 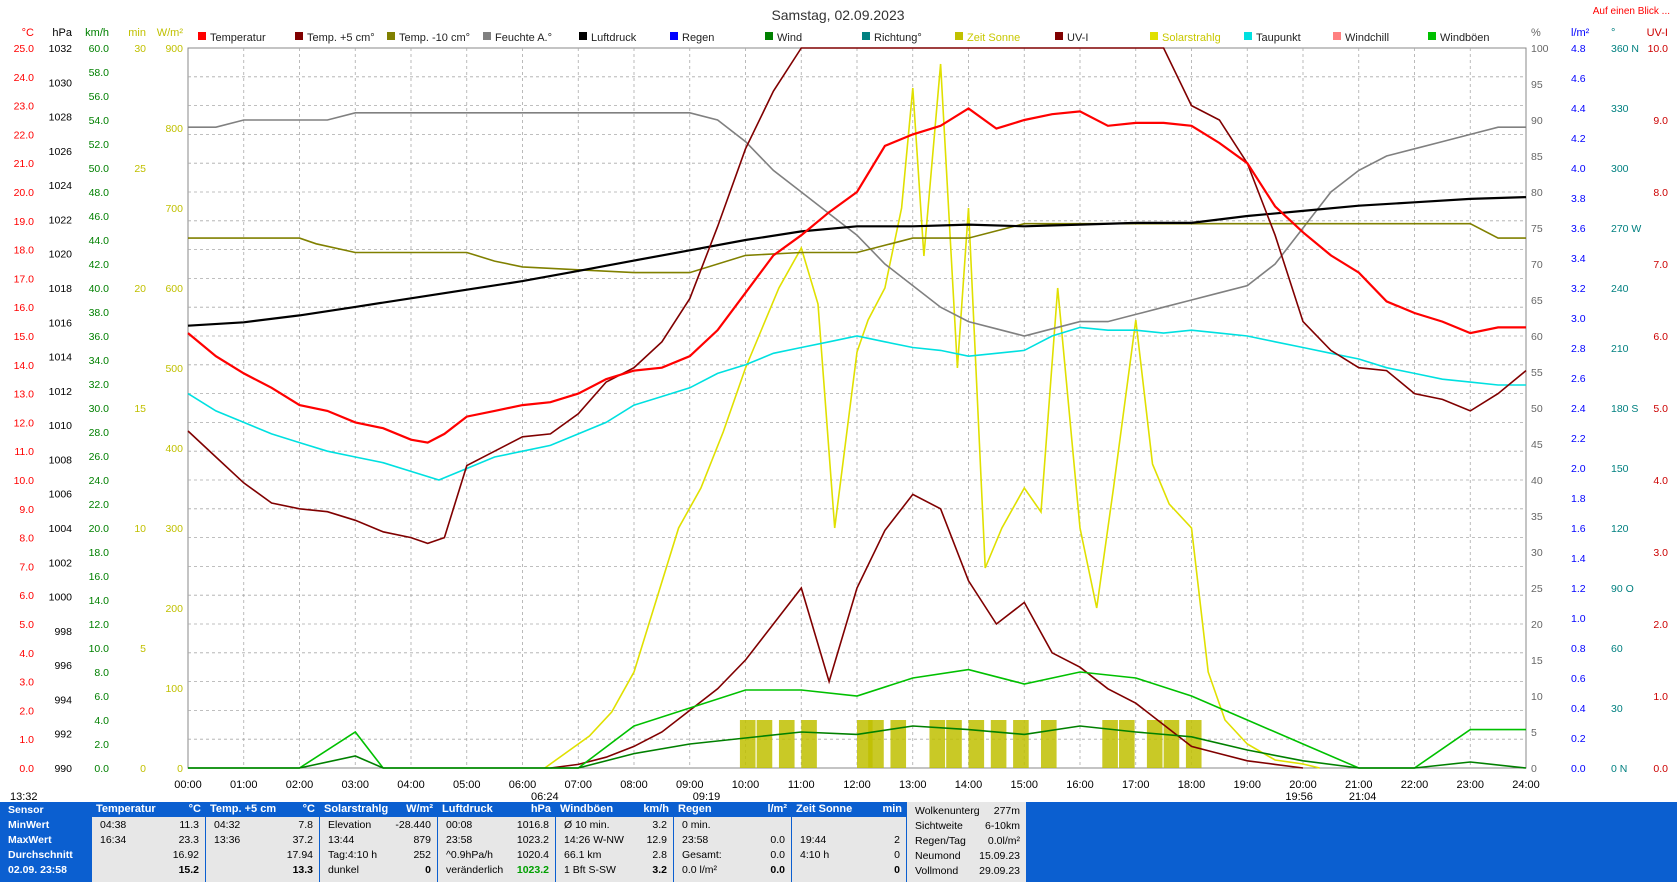 I want to click on axis-tick-deg: 180 S, so click(x=1624, y=409).